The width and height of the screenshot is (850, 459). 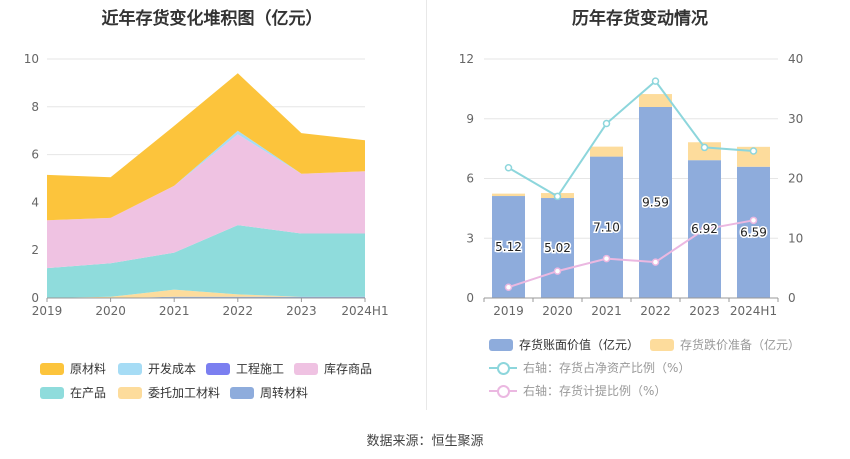 I want to click on data-source: 数据来源：恒生聚源, so click(x=425, y=441).